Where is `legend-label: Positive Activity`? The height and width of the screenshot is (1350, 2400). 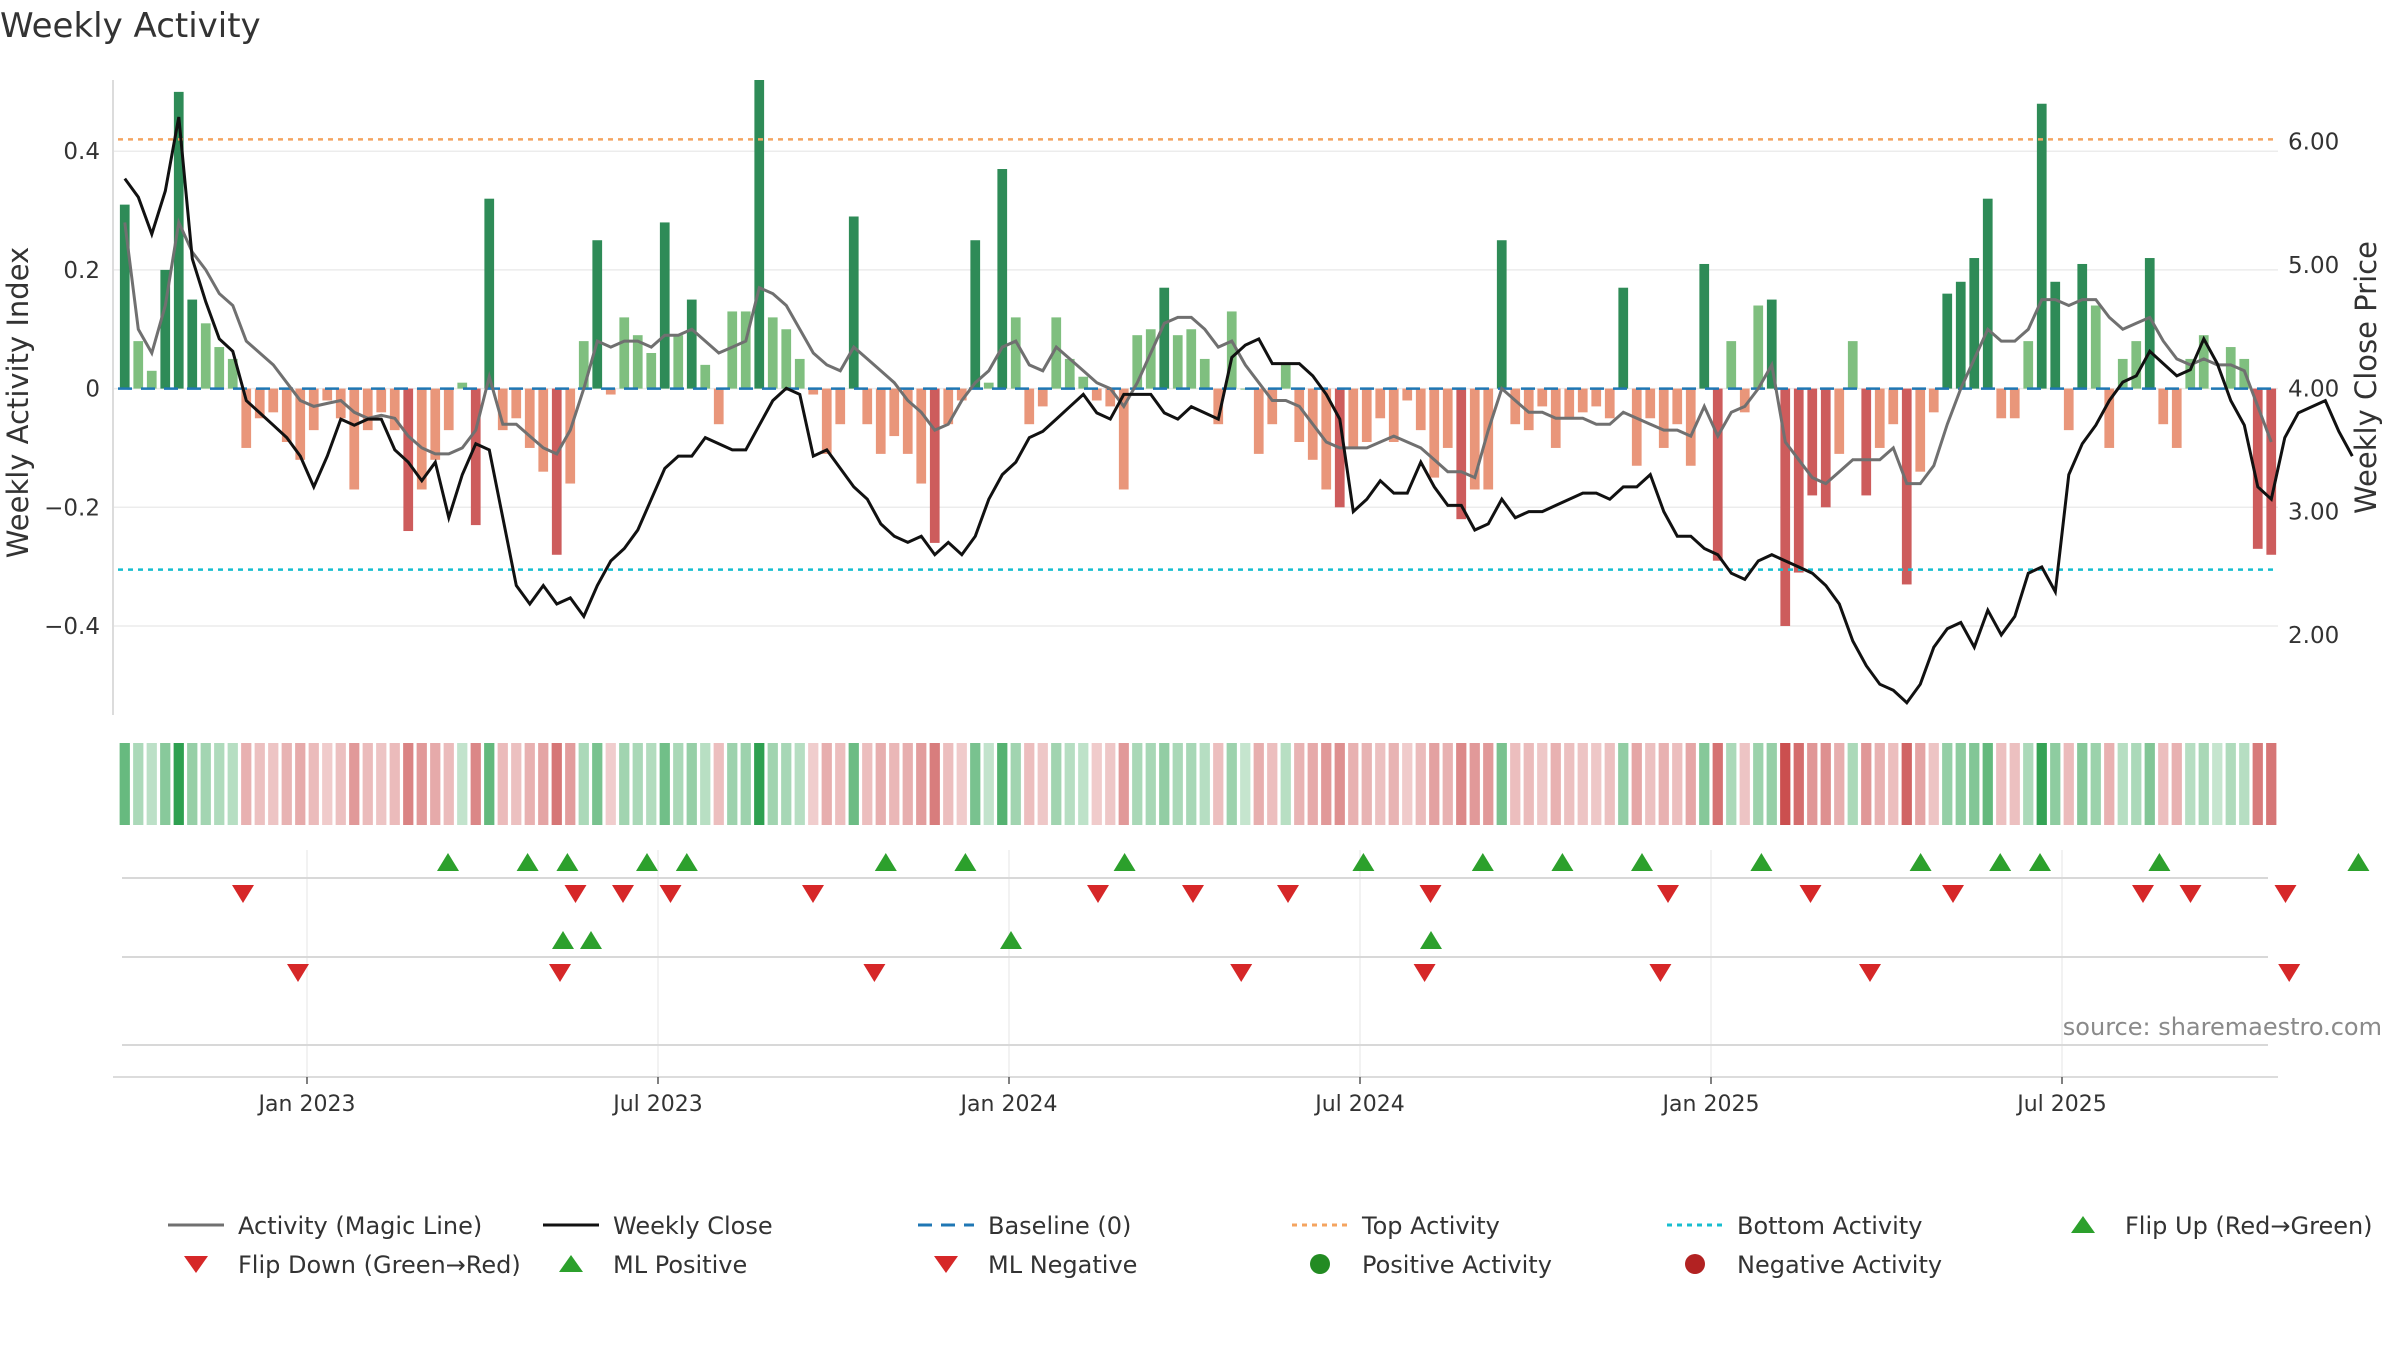 legend-label: Positive Activity is located at coordinates (1457, 1265).